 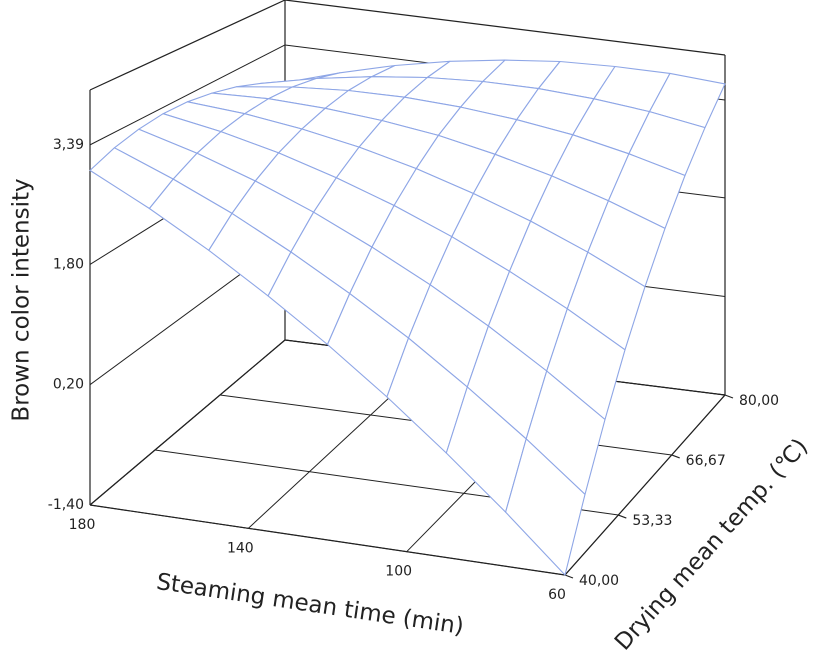 I want to click on z-tick-label: 0,20, so click(x=68, y=385).